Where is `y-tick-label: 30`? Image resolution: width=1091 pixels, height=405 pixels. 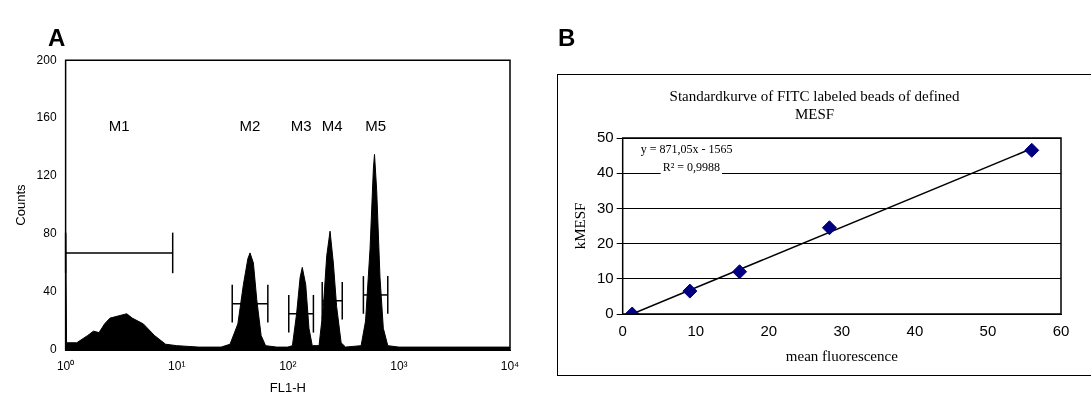 y-tick-label: 30 is located at coordinates (605, 207).